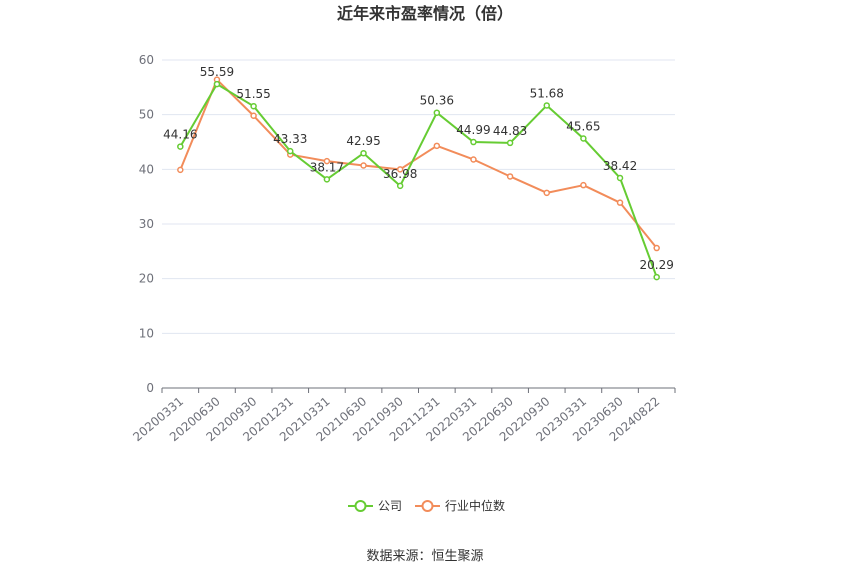 The height and width of the screenshot is (575, 850). Describe the element at coordinates (583, 126) in the screenshot. I see `data-label: 45.65` at that location.